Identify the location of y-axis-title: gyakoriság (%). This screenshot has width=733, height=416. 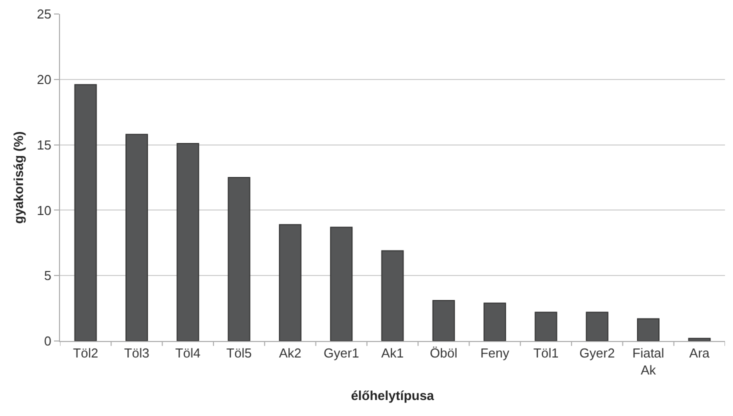
(18, 177).